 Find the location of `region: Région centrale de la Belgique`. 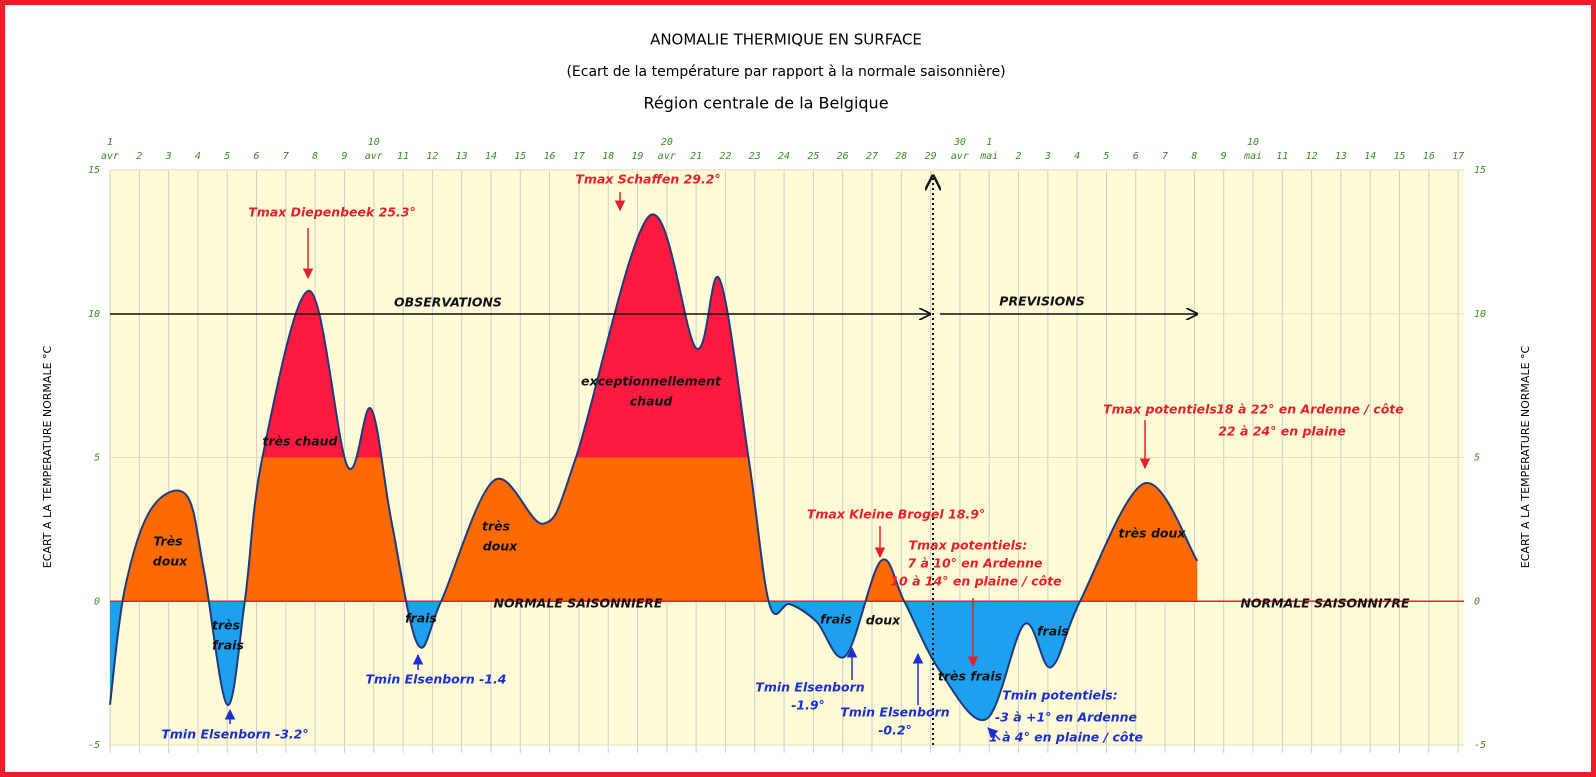

region: Région centrale de la Belgique is located at coordinates (765, 103).